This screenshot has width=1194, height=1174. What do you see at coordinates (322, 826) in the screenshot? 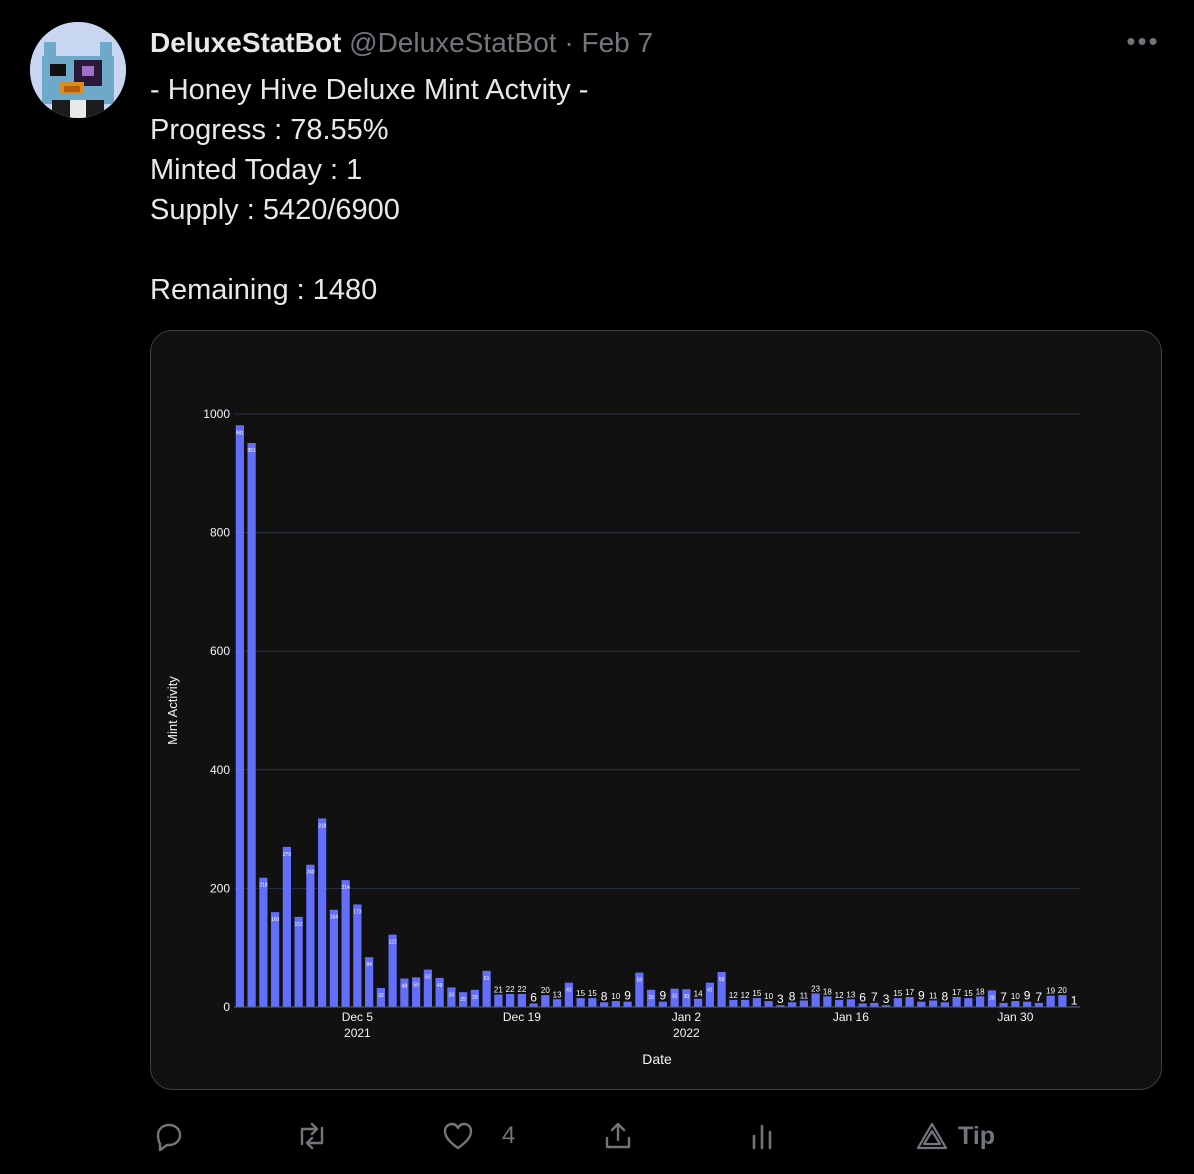
I see `bar-value-label: 318` at bounding box center [322, 826].